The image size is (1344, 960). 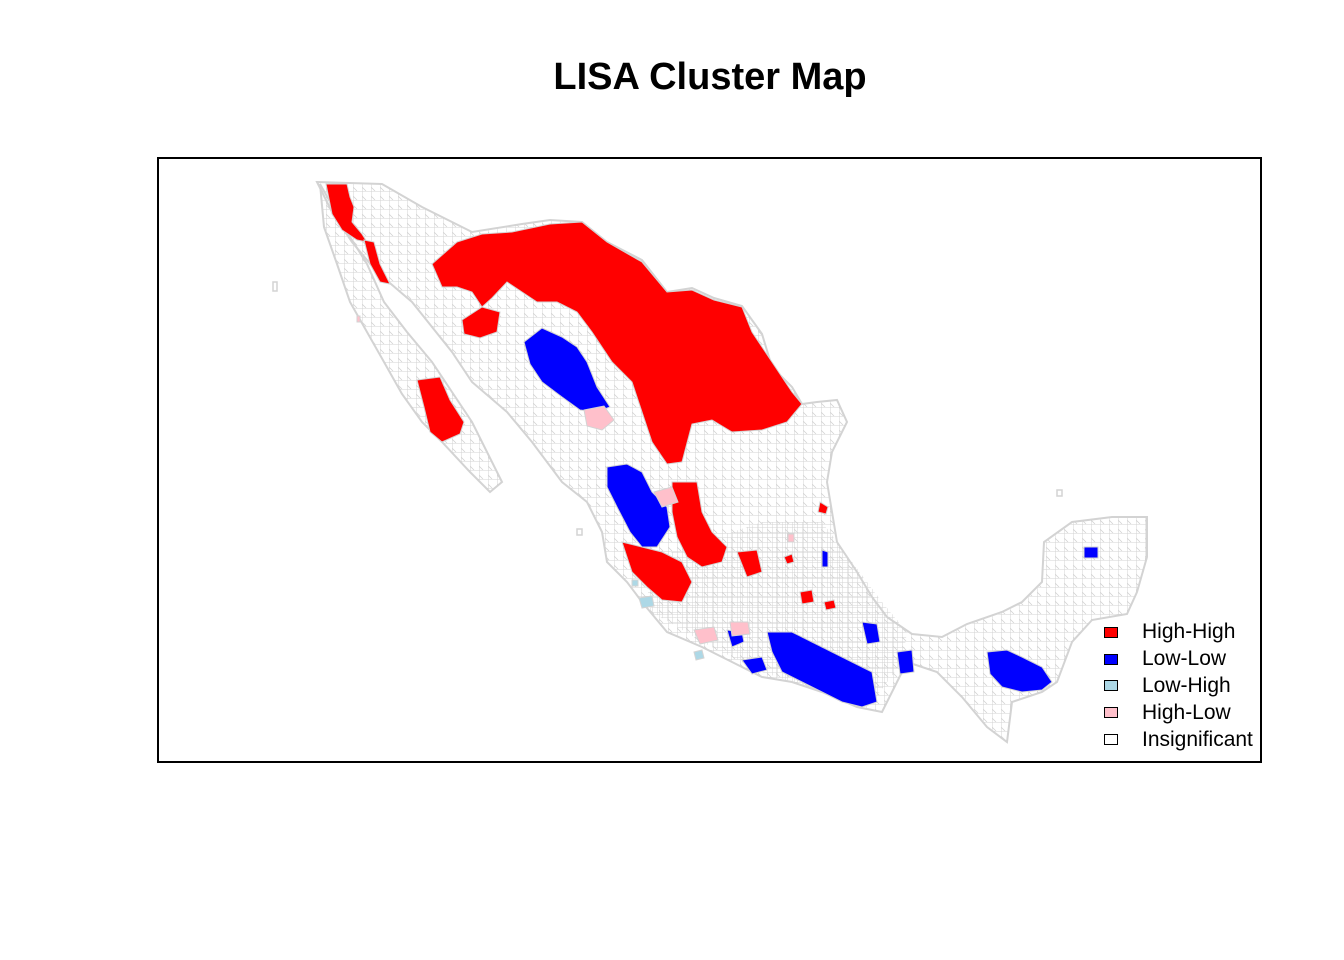 I want to click on legend-item-low-high: Low-High, so click(x=1178, y=686).